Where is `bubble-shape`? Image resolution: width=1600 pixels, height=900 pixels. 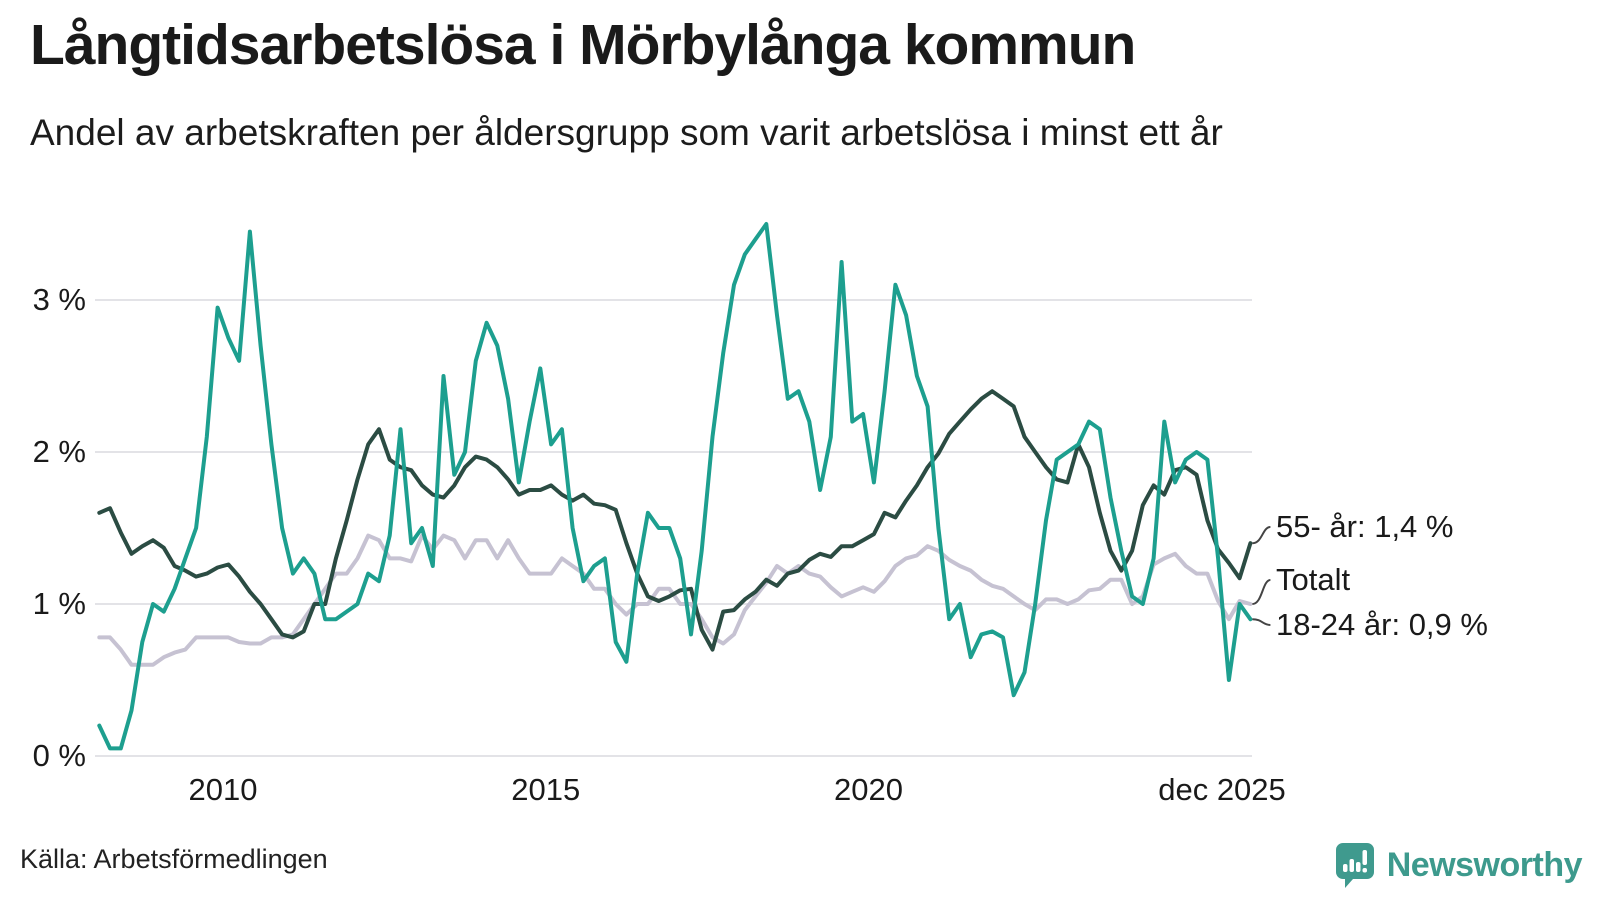
bubble-shape is located at coordinates (1354, 865).